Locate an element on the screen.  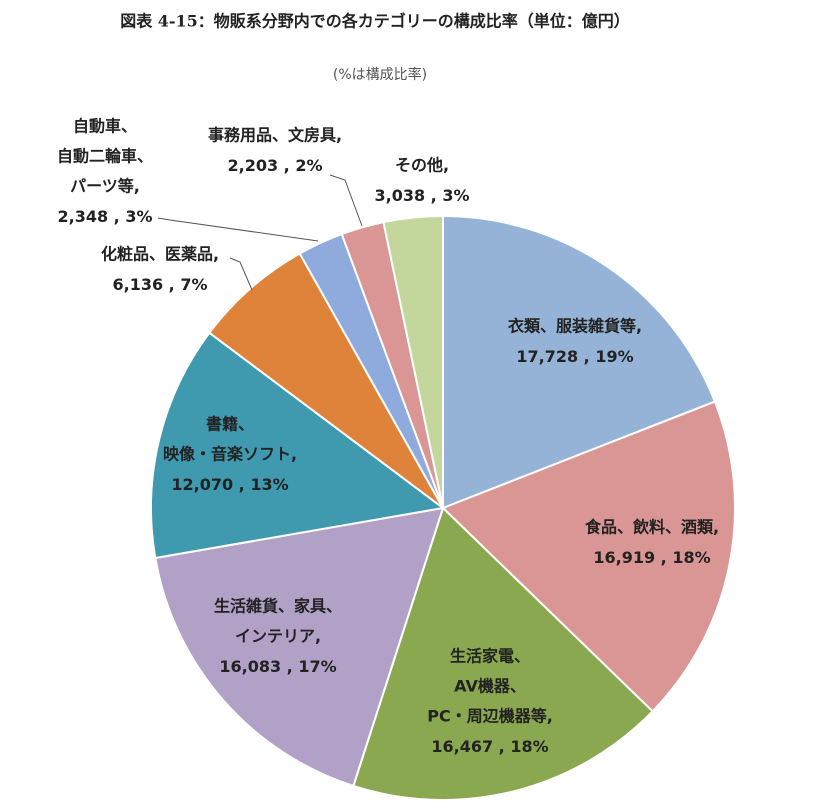
slice-value-label: 2,348 , 3% is located at coordinates (105, 216).